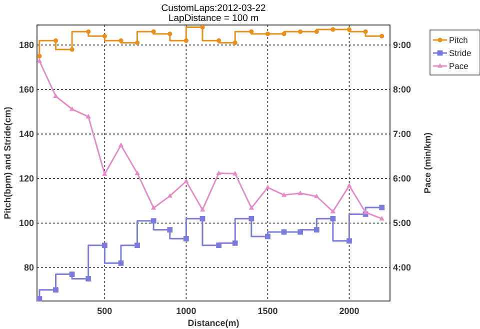 The height and width of the screenshot is (329, 480). What do you see at coordinates (402, 223) in the screenshot?
I see `y2-tick-label: 5:00` at bounding box center [402, 223].